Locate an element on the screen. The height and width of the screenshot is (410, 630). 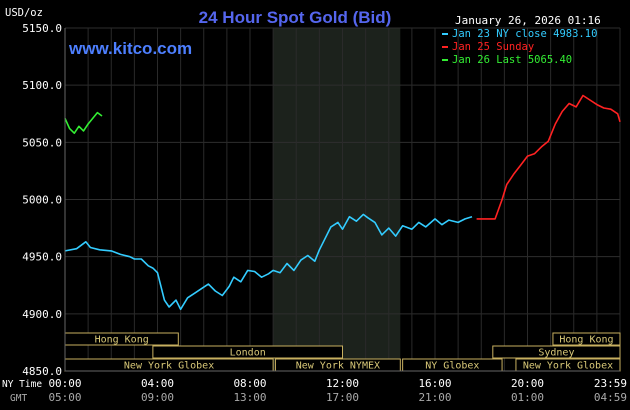
x-tick-label-ny: 00:00 is located at coordinates (64, 383).